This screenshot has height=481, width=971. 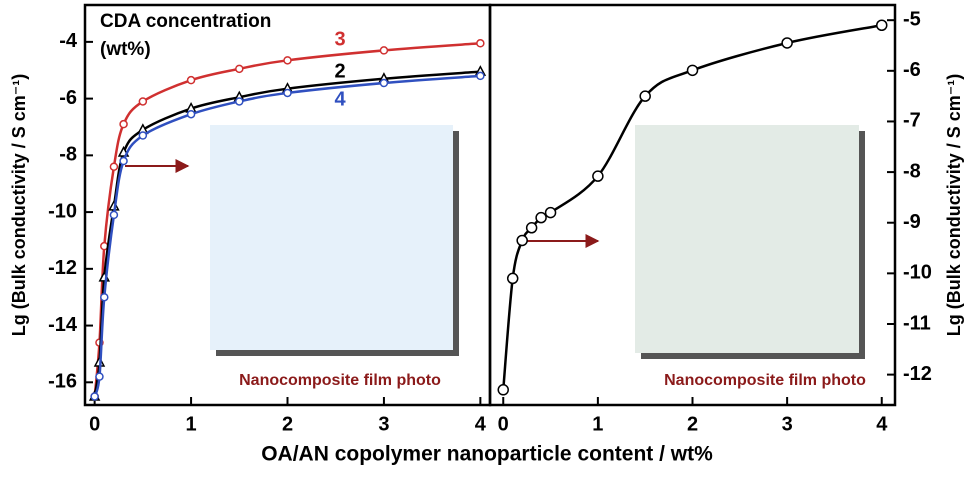 What do you see at coordinates (68, 41) in the screenshot?
I see `y-tick-label: -4` at bounding box center [68, 41].